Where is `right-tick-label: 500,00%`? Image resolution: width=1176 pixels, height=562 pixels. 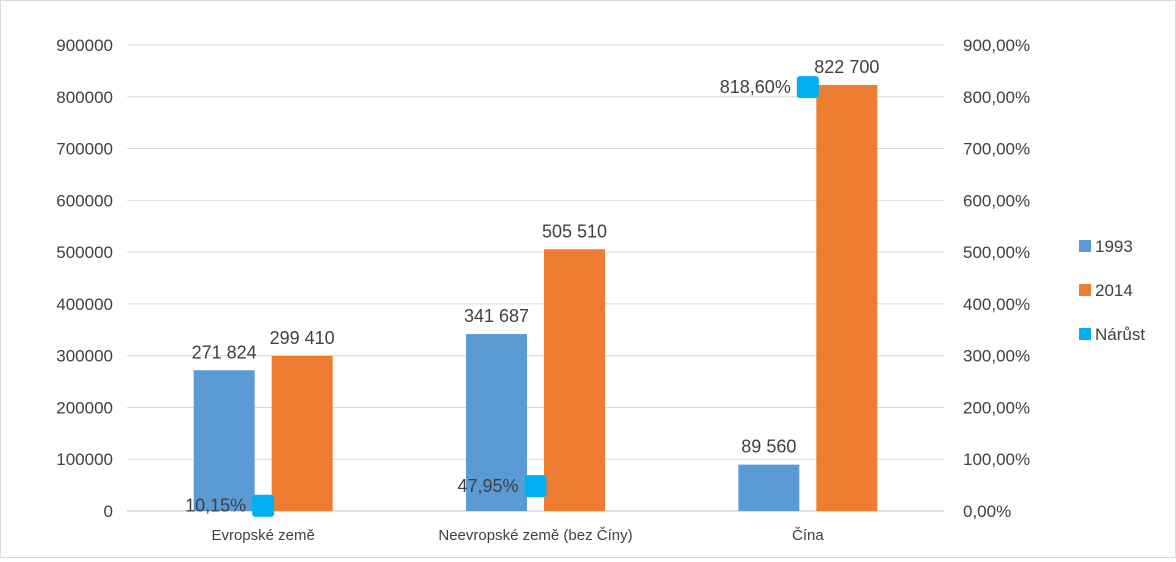 right-tick-label: 500,00% is located at coordinates (996, 252).